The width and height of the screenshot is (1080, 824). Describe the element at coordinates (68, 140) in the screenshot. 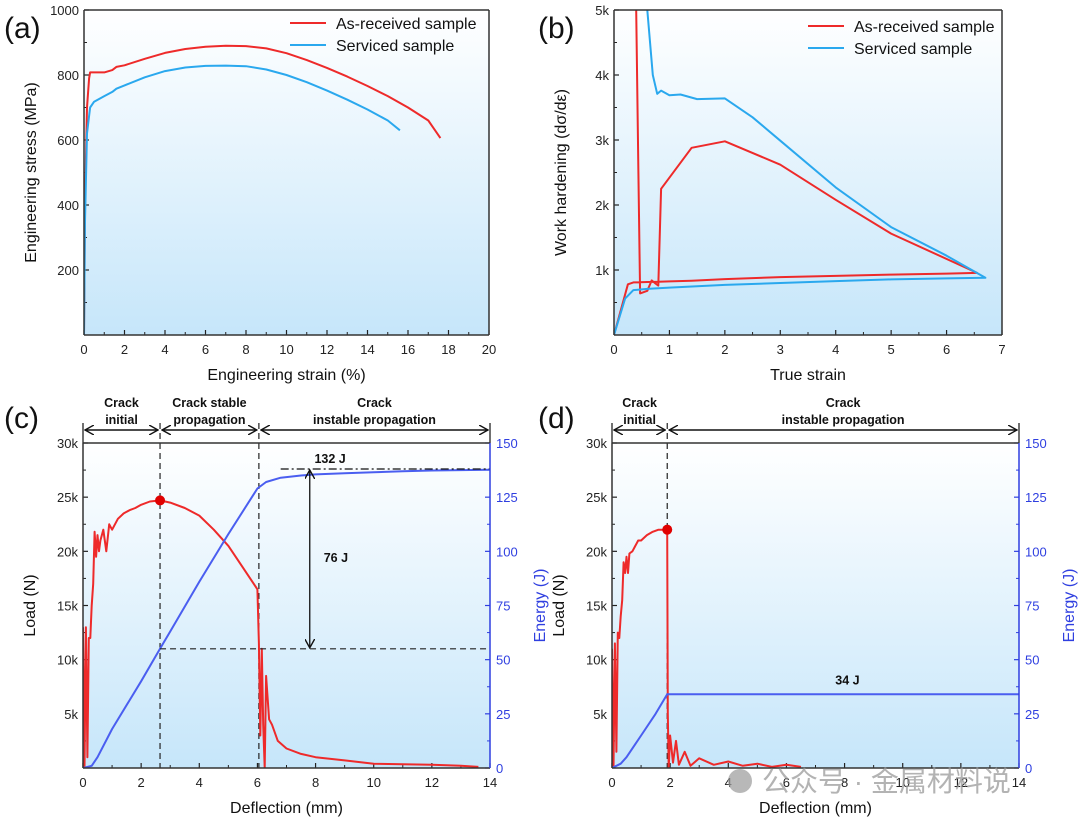

I see `y-tick-label: 600` at that location.